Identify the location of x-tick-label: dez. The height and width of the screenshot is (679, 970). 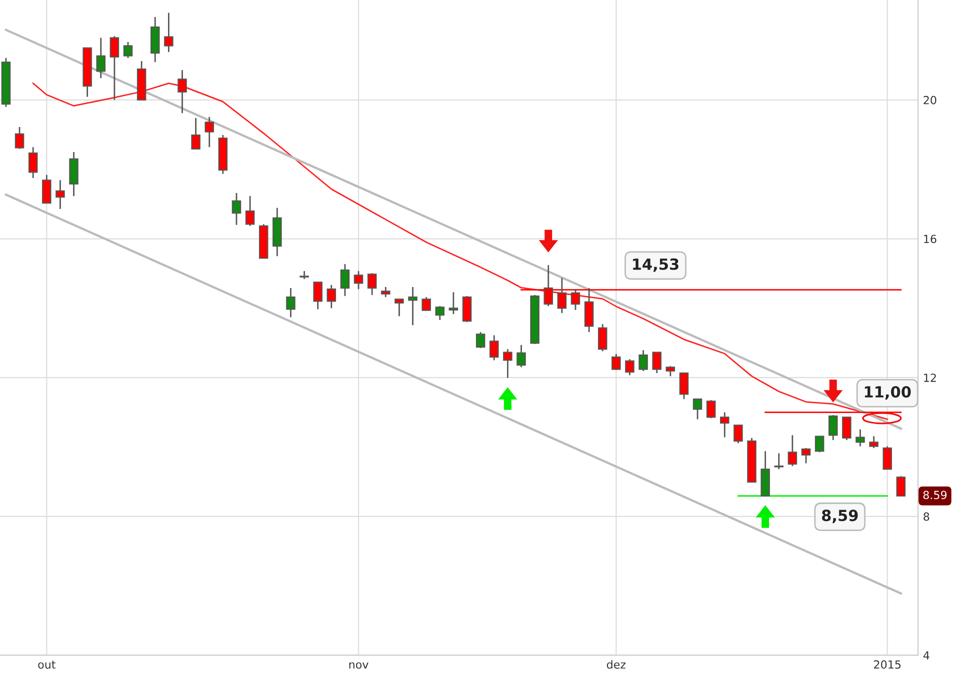
(616, 664).